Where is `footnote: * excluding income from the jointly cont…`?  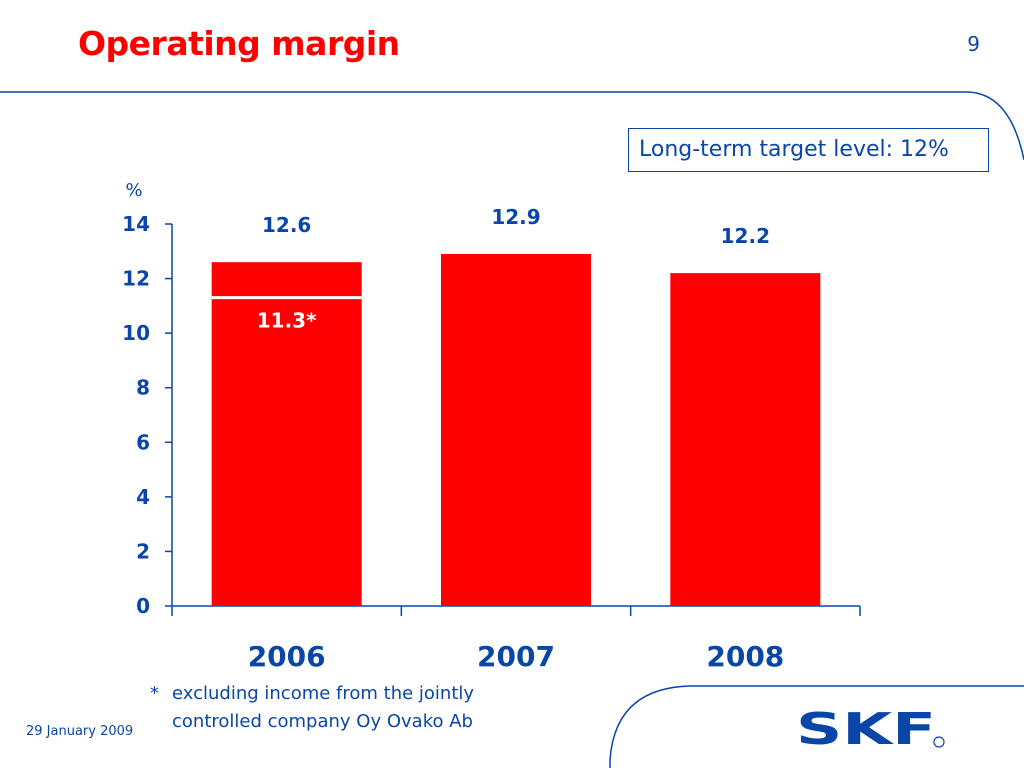 footnote: * excluding income from the jointly cont… is located at coordinates (341, 708).